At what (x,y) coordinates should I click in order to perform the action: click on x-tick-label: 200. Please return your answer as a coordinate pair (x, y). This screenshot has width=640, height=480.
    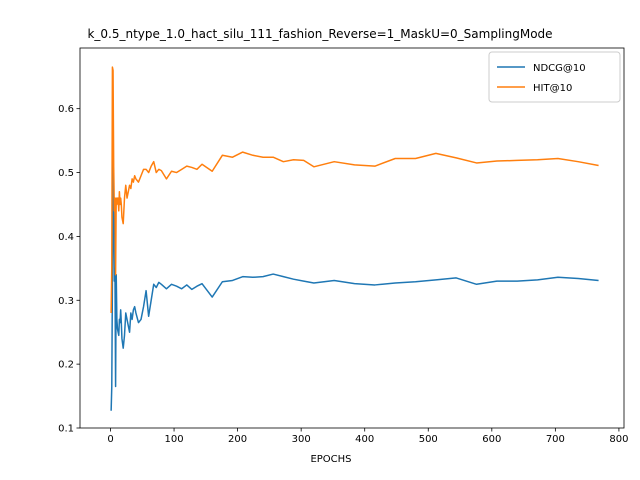
    Looking at the image, I should click on (237, 439).